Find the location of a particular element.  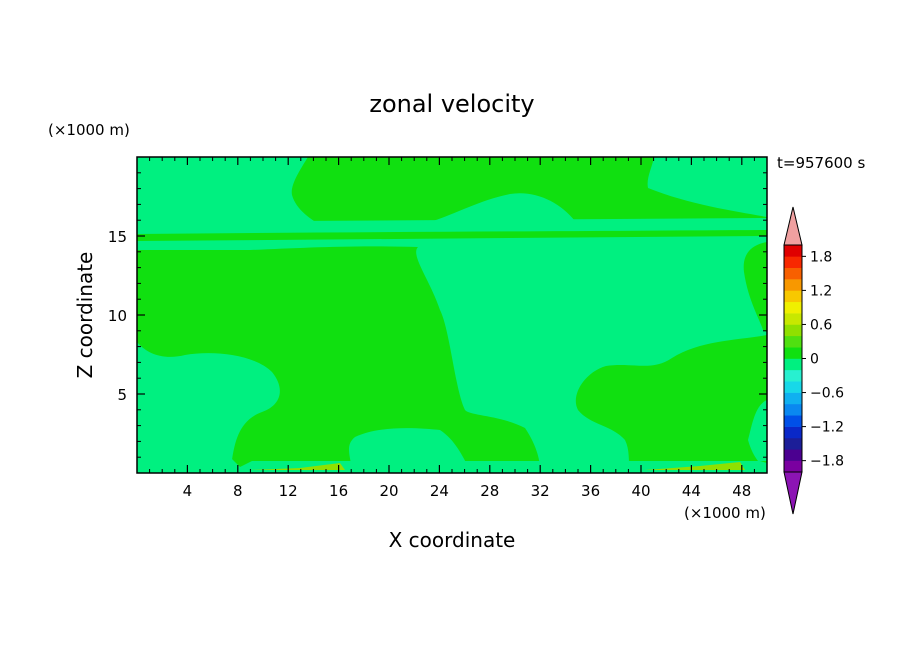

x-tick-label: 36 is located at coordinates (590, 491).